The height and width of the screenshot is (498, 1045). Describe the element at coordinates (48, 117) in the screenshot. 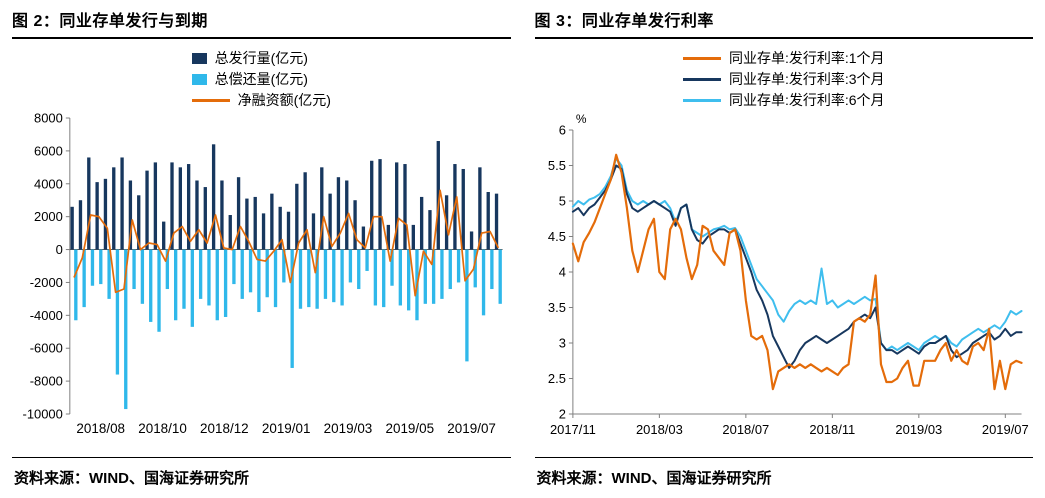

I see `svg-text: 8000` at that location.